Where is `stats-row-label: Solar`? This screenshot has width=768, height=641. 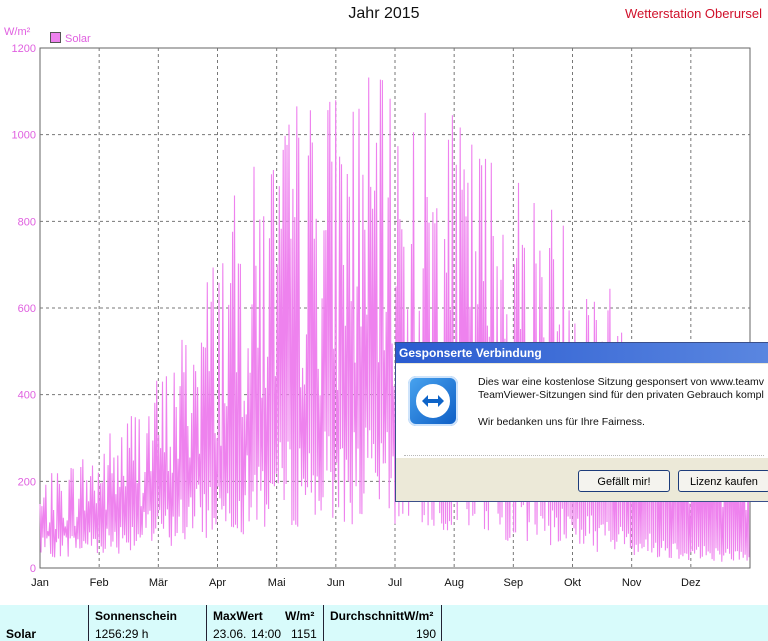 stats-row-label: Solar is located at coordinates (21, 634).